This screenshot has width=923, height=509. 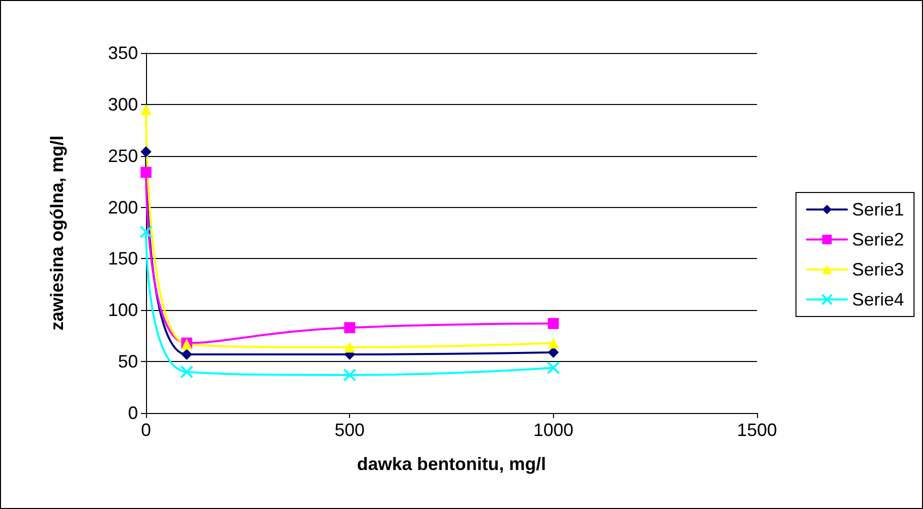 I want to click on y-tick-label: 0, so click(x=133, y=413).